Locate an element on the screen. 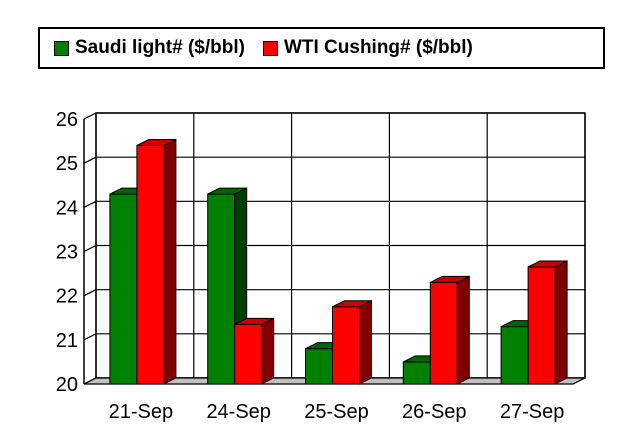  x-tick-label: 24-Sep is located at coordinates (238, 412).